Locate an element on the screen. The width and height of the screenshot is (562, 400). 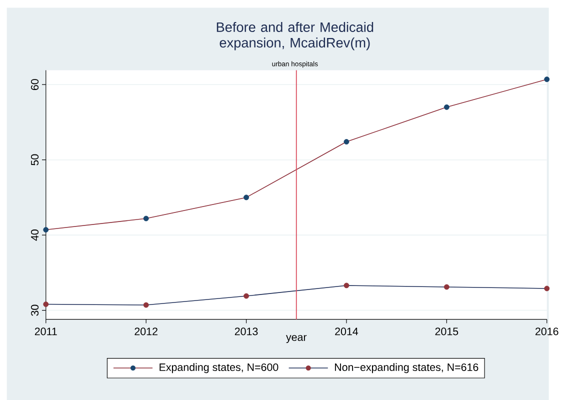
legend-label: Non−expanding states, N=616 is located at coordinates (406, 367).